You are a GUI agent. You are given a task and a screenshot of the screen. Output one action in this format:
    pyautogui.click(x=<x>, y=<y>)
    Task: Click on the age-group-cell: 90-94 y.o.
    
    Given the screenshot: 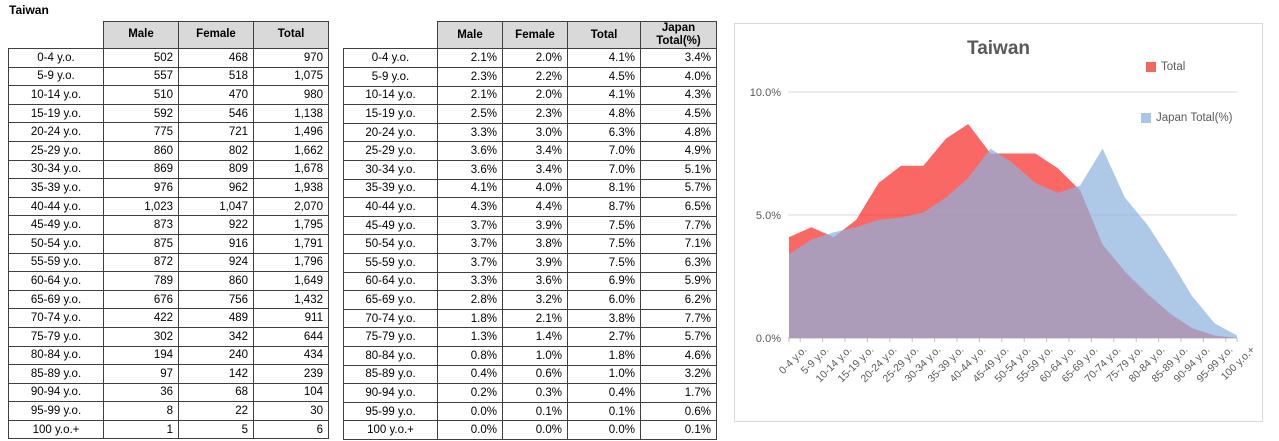 What is the action you would take?
    pyautogui.click(x=390, y=393)
    